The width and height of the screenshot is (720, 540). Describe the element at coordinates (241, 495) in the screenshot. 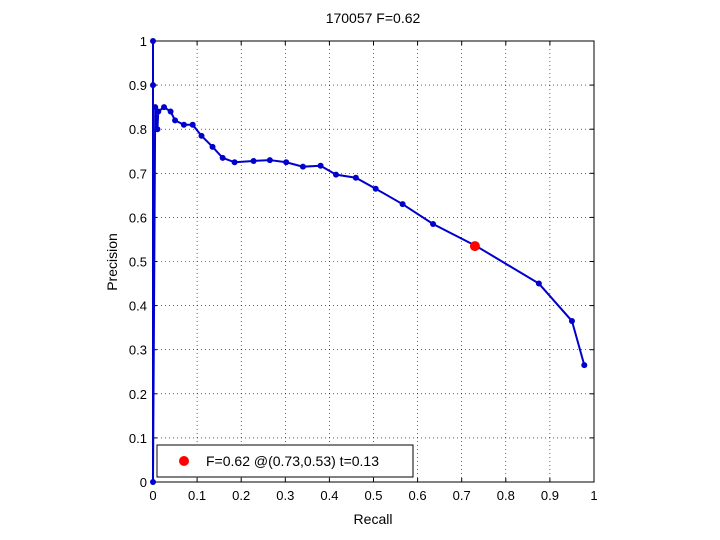

I see `x-tick-label: 0.2` at that location.